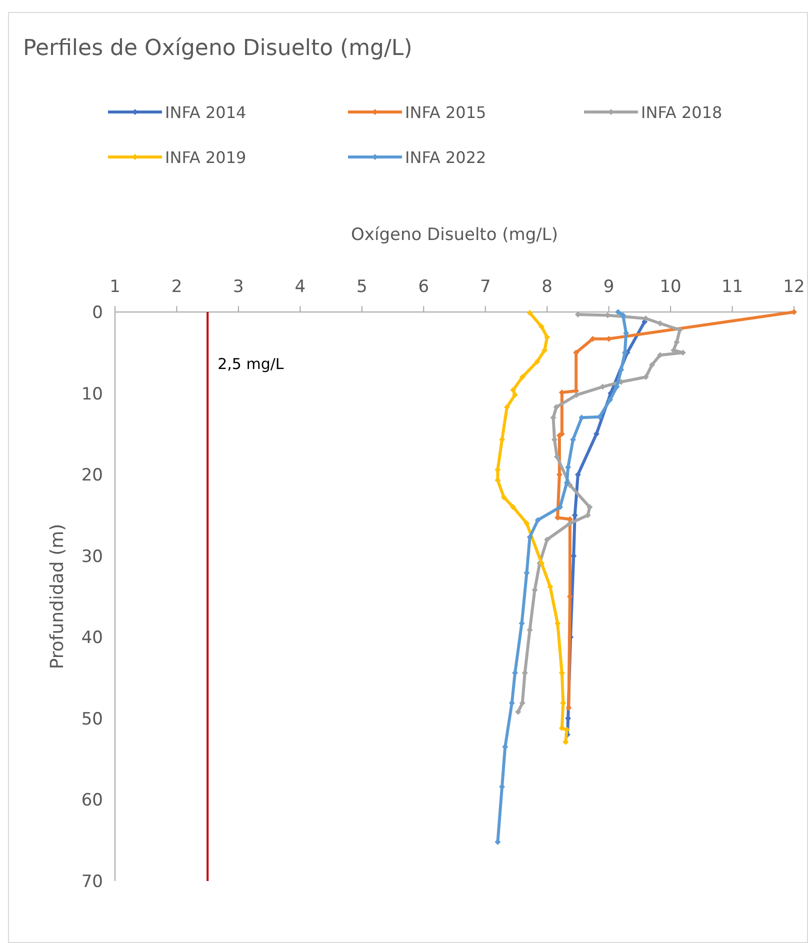  What do you see at coordinates (547, 287) in the screenshot?
I see `x-tick-label: 8` at bounding box center [547, 287].